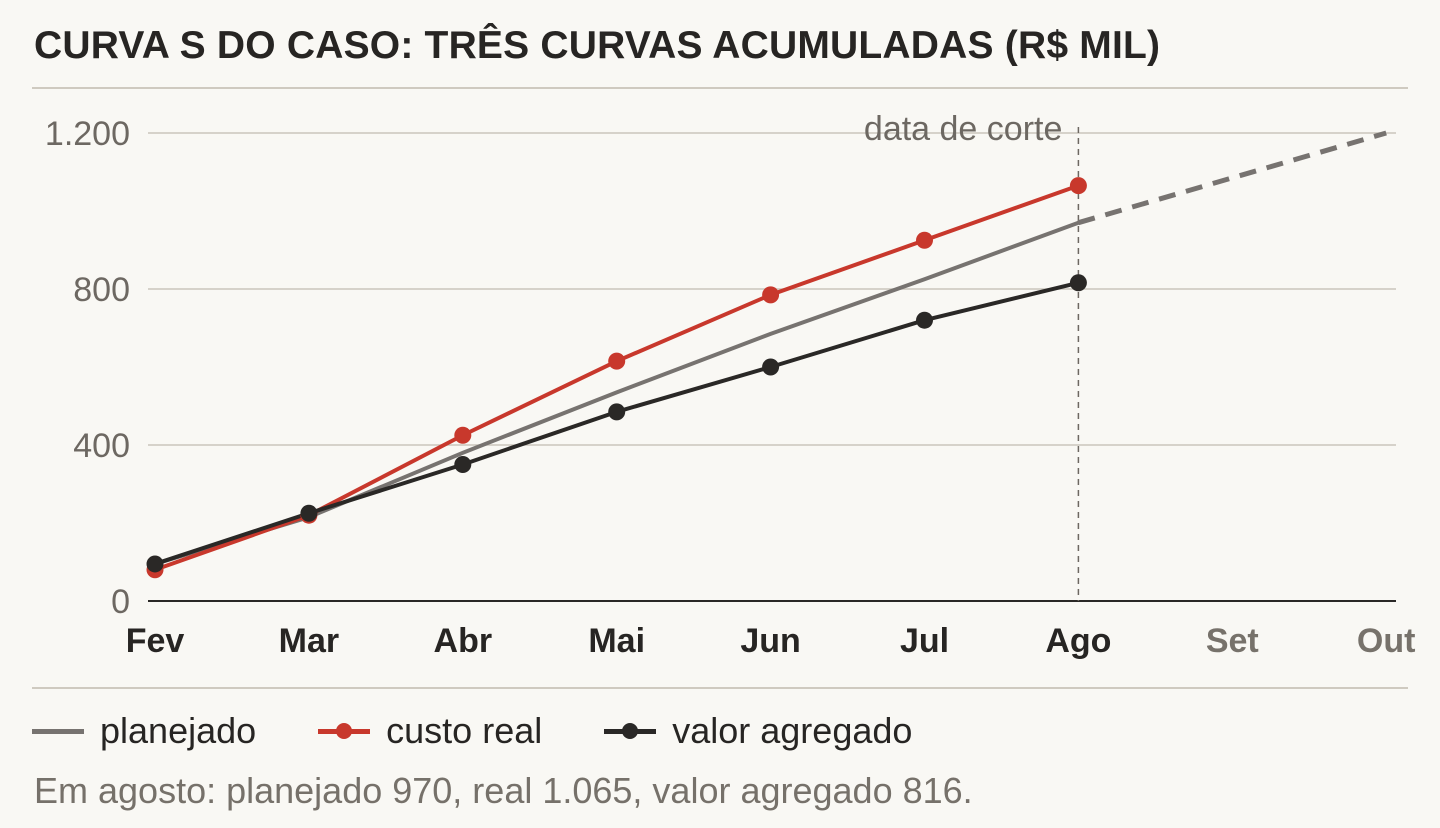  Describe the element at coordinates (101, 446) in the screenshot. I see `y-tick-label-400: 400` at that location.